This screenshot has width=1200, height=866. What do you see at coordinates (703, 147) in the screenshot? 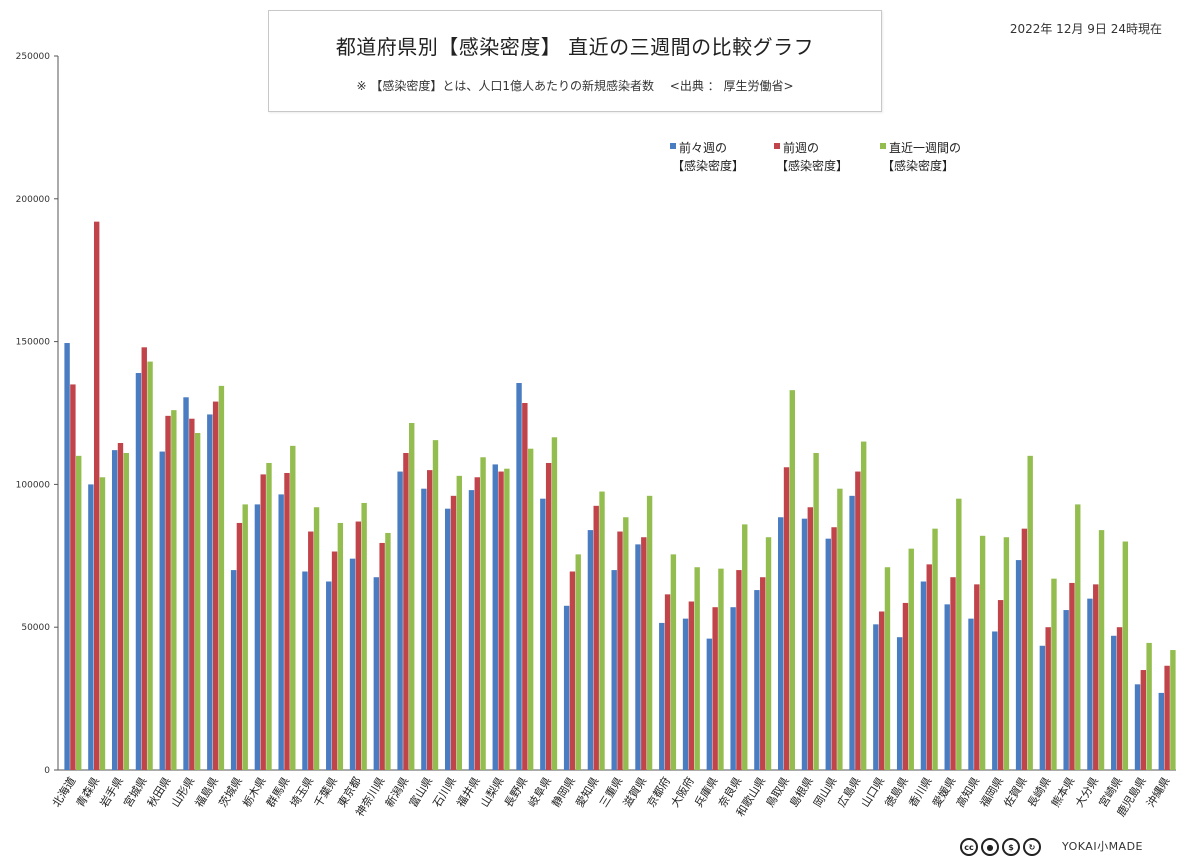
I see `legend-label-line1: 前々週の` at bounding box center [703, 147].